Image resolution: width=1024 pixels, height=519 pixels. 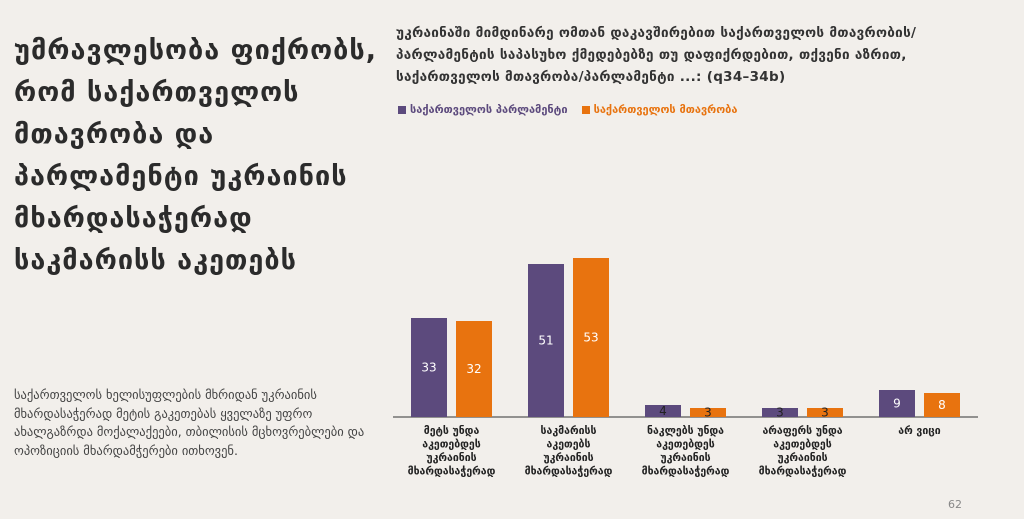 I want to click on data-label-parliament-0: 33, so click(x=428, y=368).